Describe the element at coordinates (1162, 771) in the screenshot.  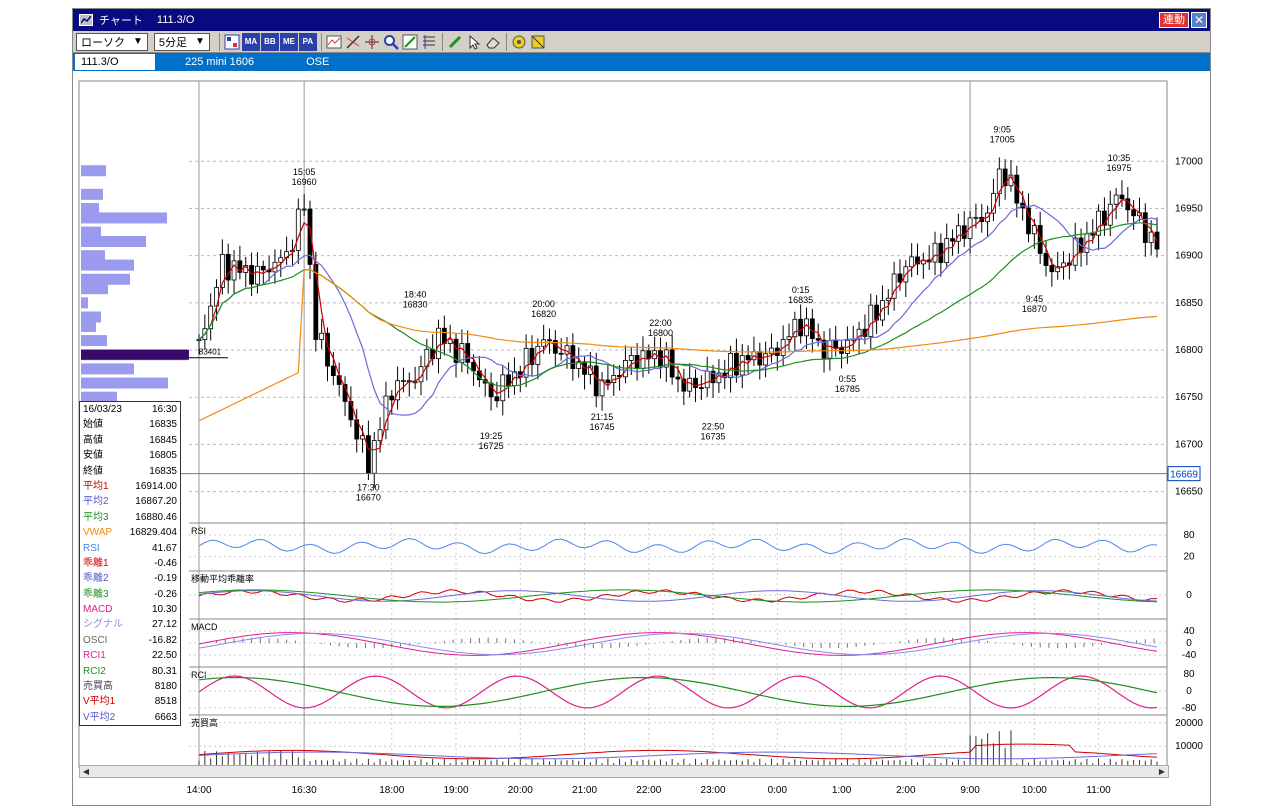
I see `scroll-right-icon: ▶` at that location.